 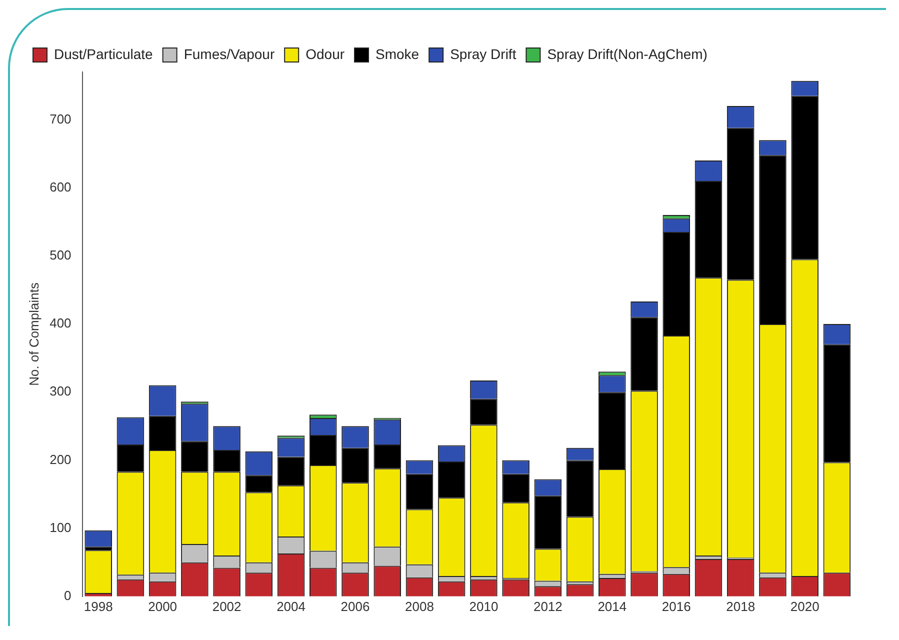 I want to click on y-tick-label: 300, so click(x=61, y=391).